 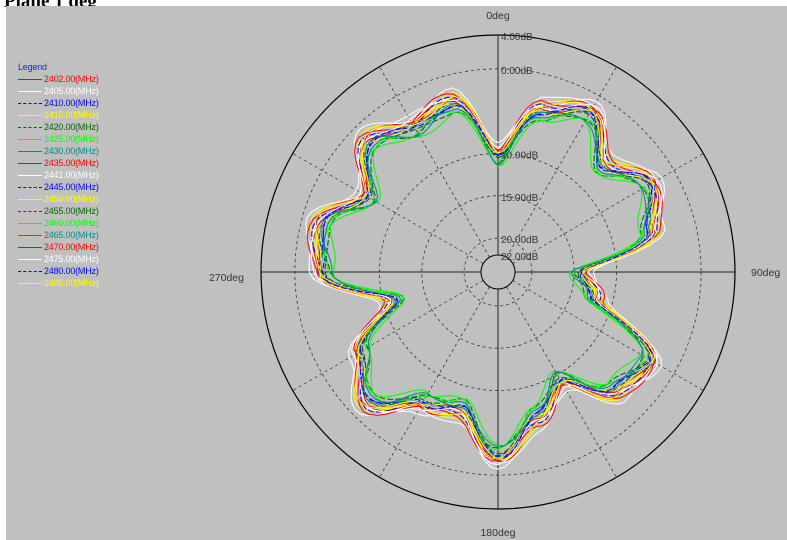 I want to click on legend-item: 2420.00(MHz), so click(x=58, y=127).